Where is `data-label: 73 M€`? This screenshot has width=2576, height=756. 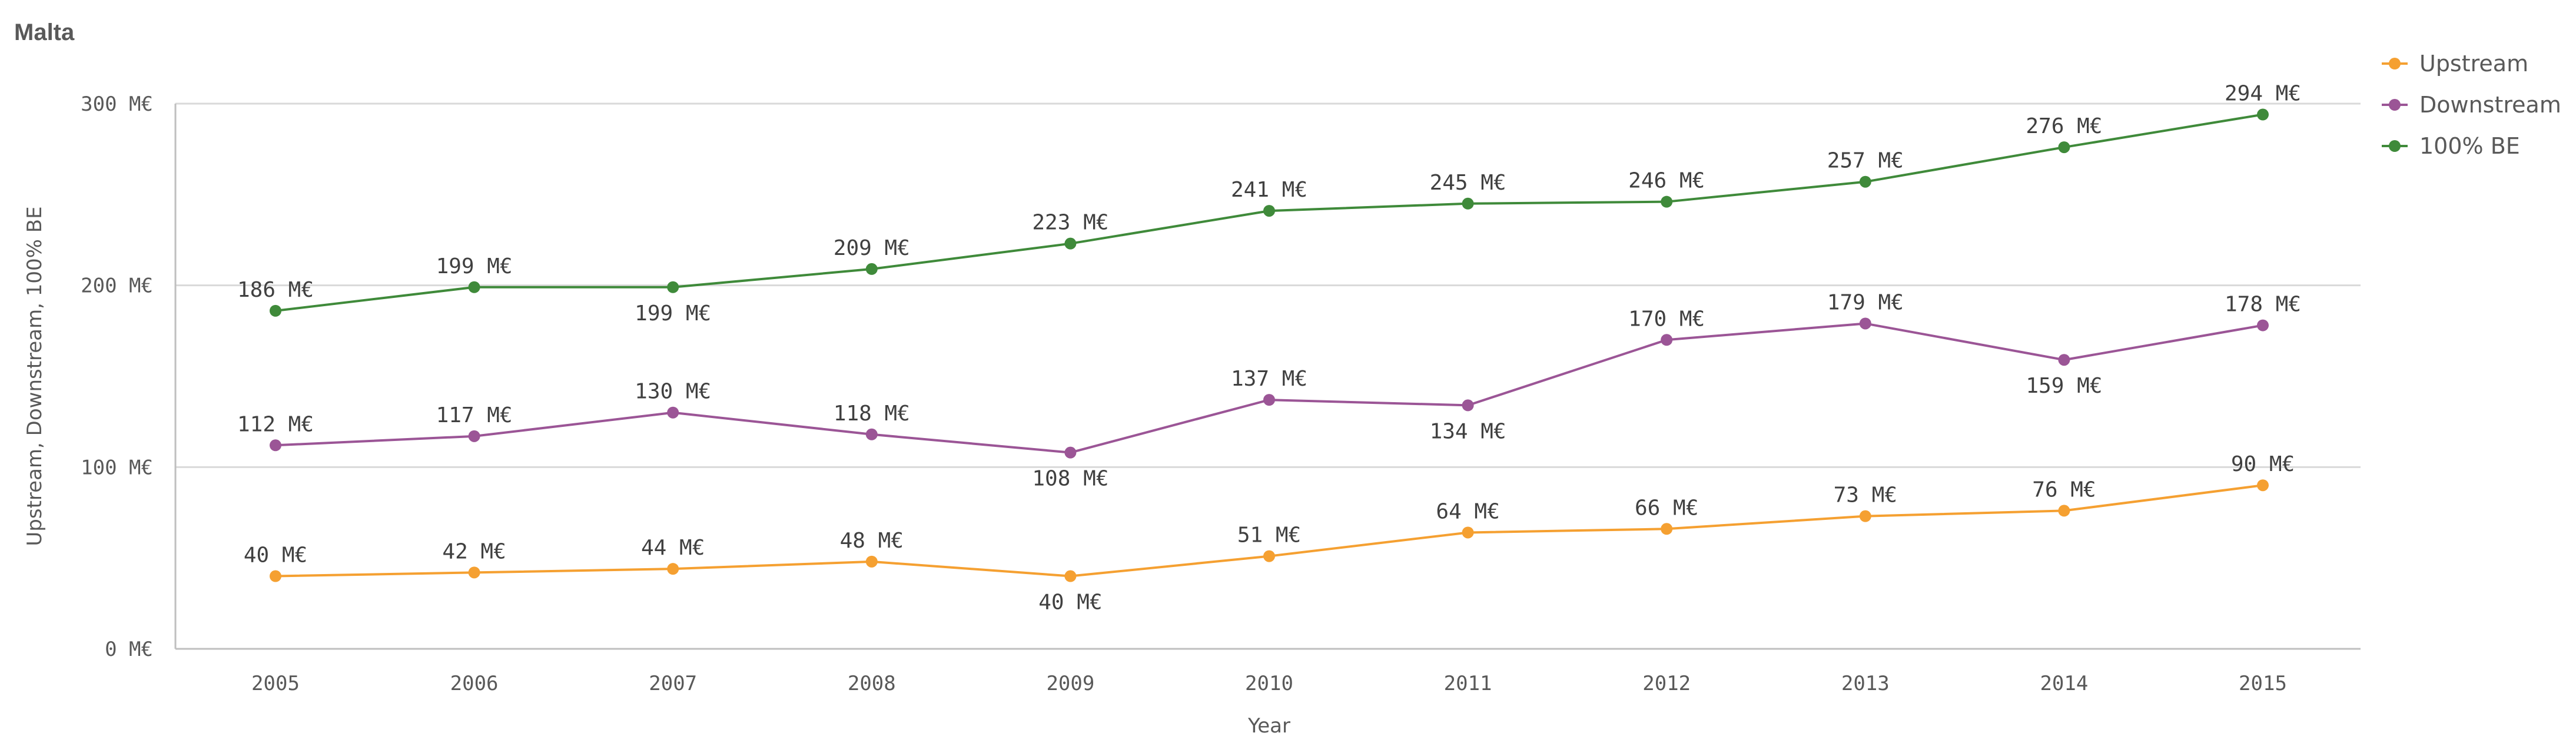
data-label: 73 M€ is located at coordinates (1865, 495).